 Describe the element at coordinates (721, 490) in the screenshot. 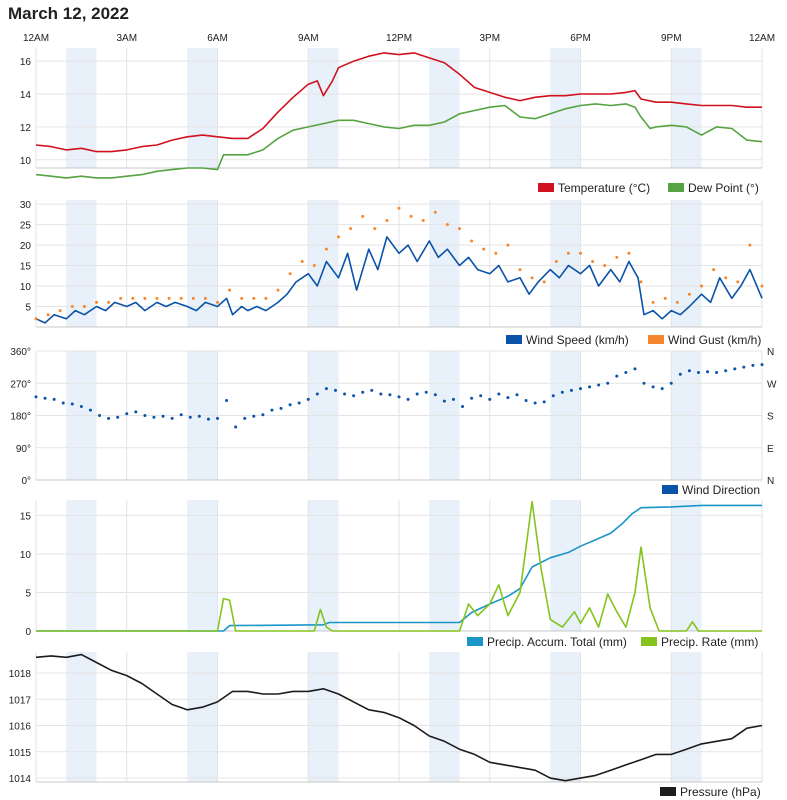

I see `legend-label: Wind Direction` at that location.